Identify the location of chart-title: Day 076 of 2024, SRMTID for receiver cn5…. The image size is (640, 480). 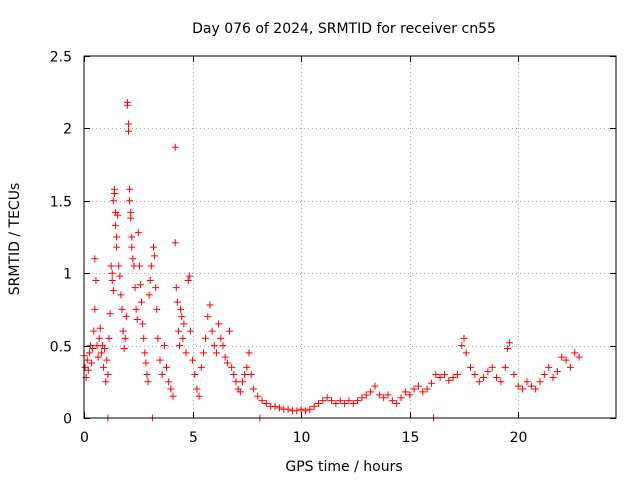
(344, 29).